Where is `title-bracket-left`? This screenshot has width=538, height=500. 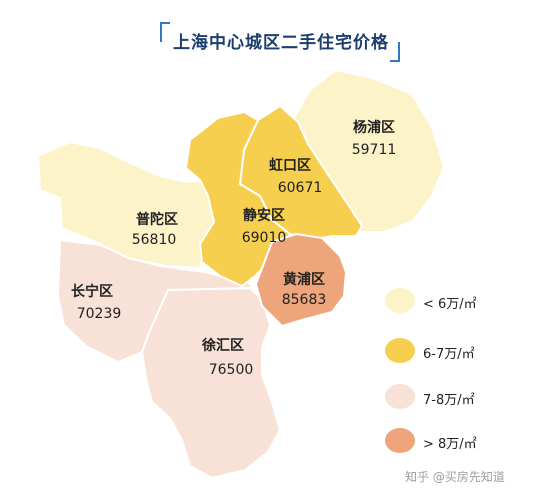
title-bracket-left is located at coordinates (165, 32).